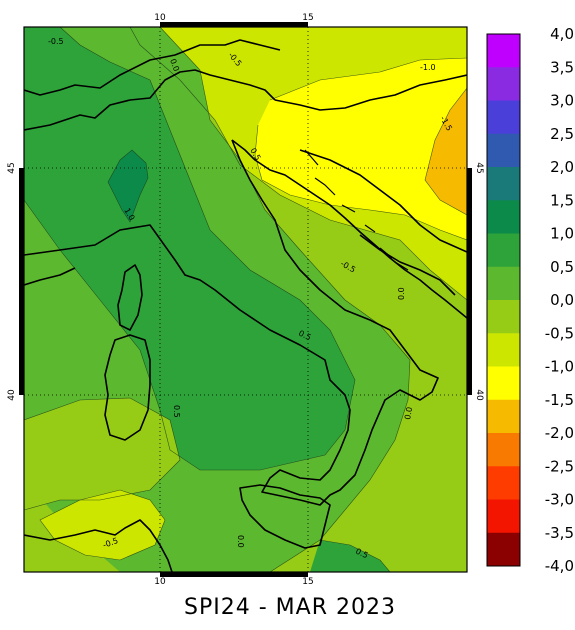 This screenshot has width=575, height=630. What do you see at coordinates (127, 387) in the screenshot?
I see `sardinia` at bounding box center [127, 387].